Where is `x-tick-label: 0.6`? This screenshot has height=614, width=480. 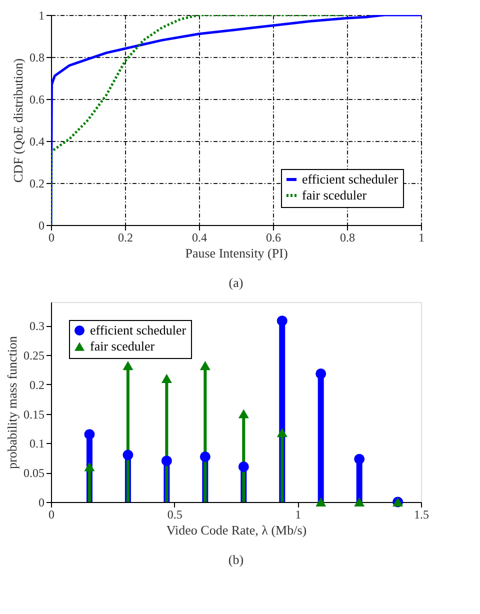 x-tick-label: 0.6 is located at coordinates (273, 237).